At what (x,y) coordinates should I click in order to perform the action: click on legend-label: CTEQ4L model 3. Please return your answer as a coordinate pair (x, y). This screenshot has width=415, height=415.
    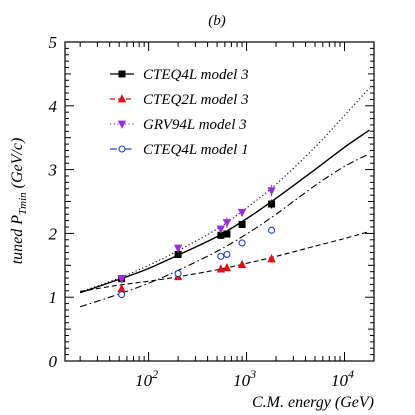
    Looking at the image, I should click on (196, 75).